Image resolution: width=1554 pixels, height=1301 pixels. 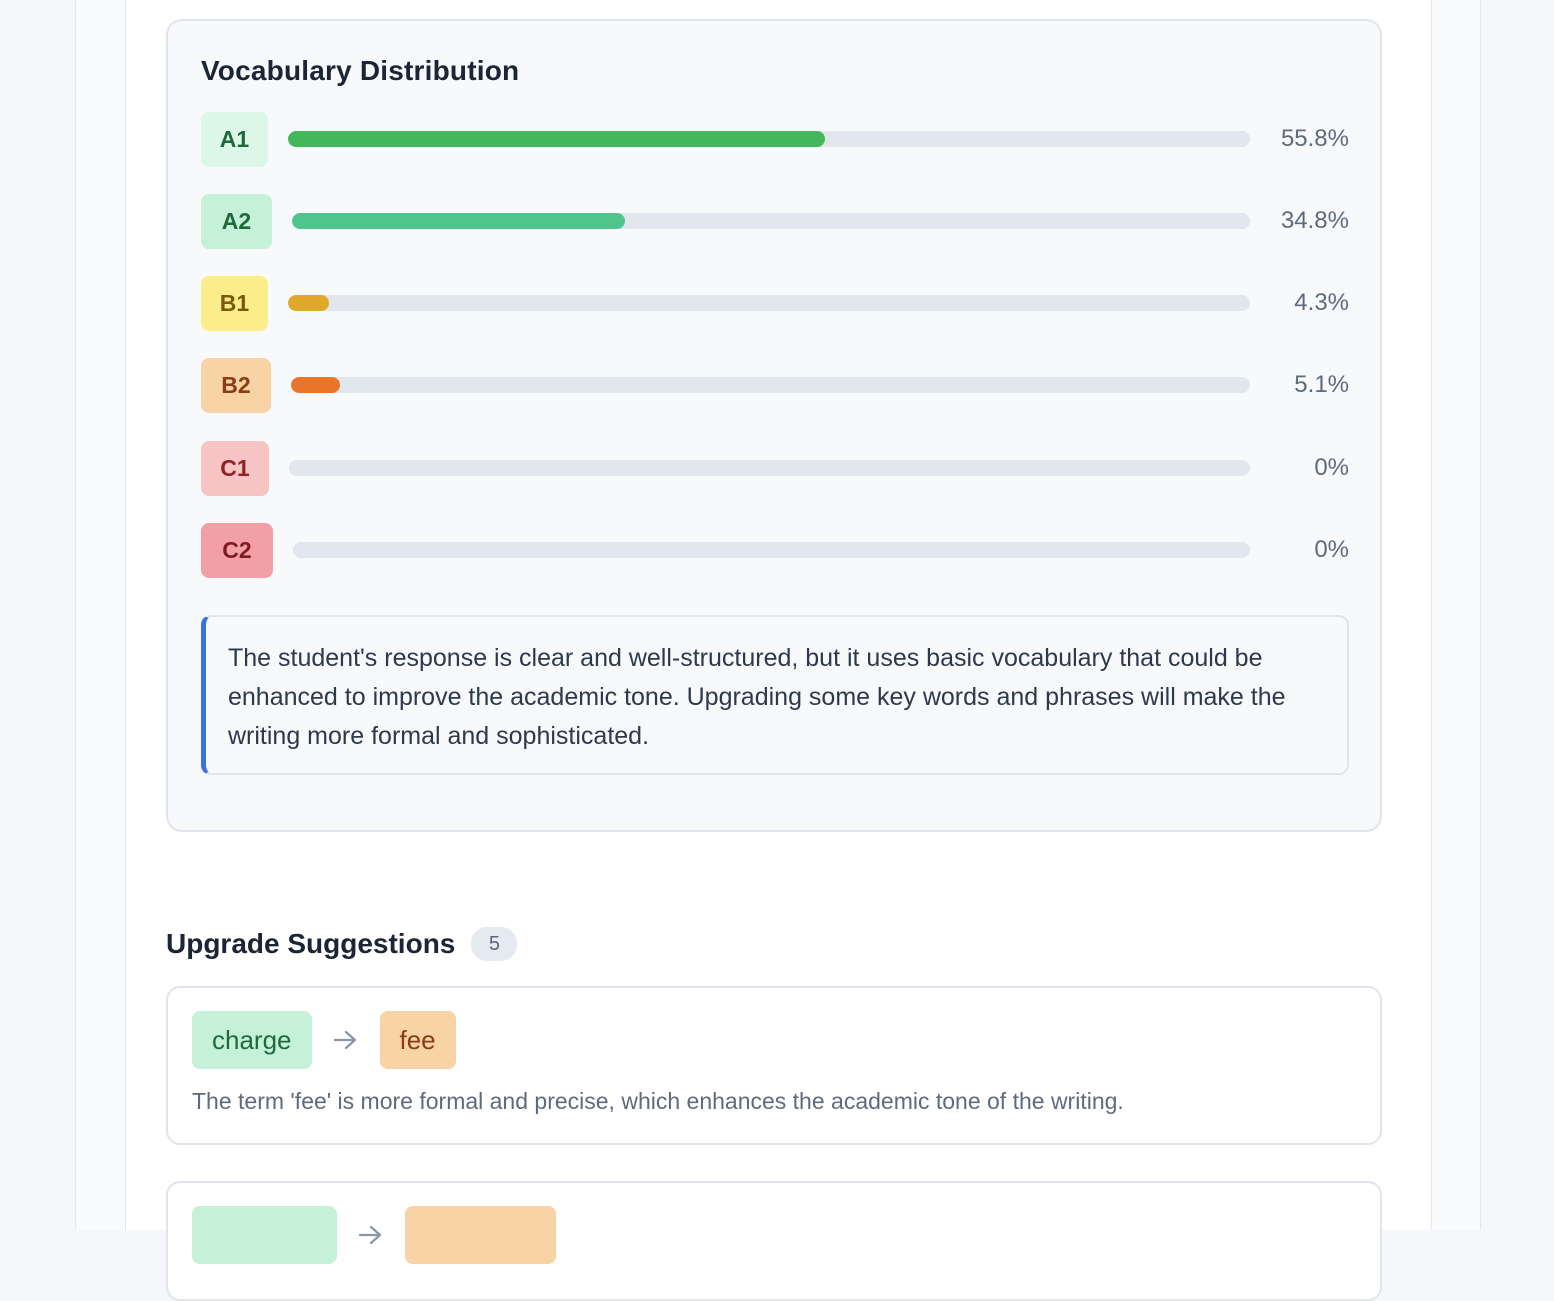 What do you see at coordinates (236, 221) in the screenshot?
I see `level-badge-a2: A2` at bounding box center [236, 221].